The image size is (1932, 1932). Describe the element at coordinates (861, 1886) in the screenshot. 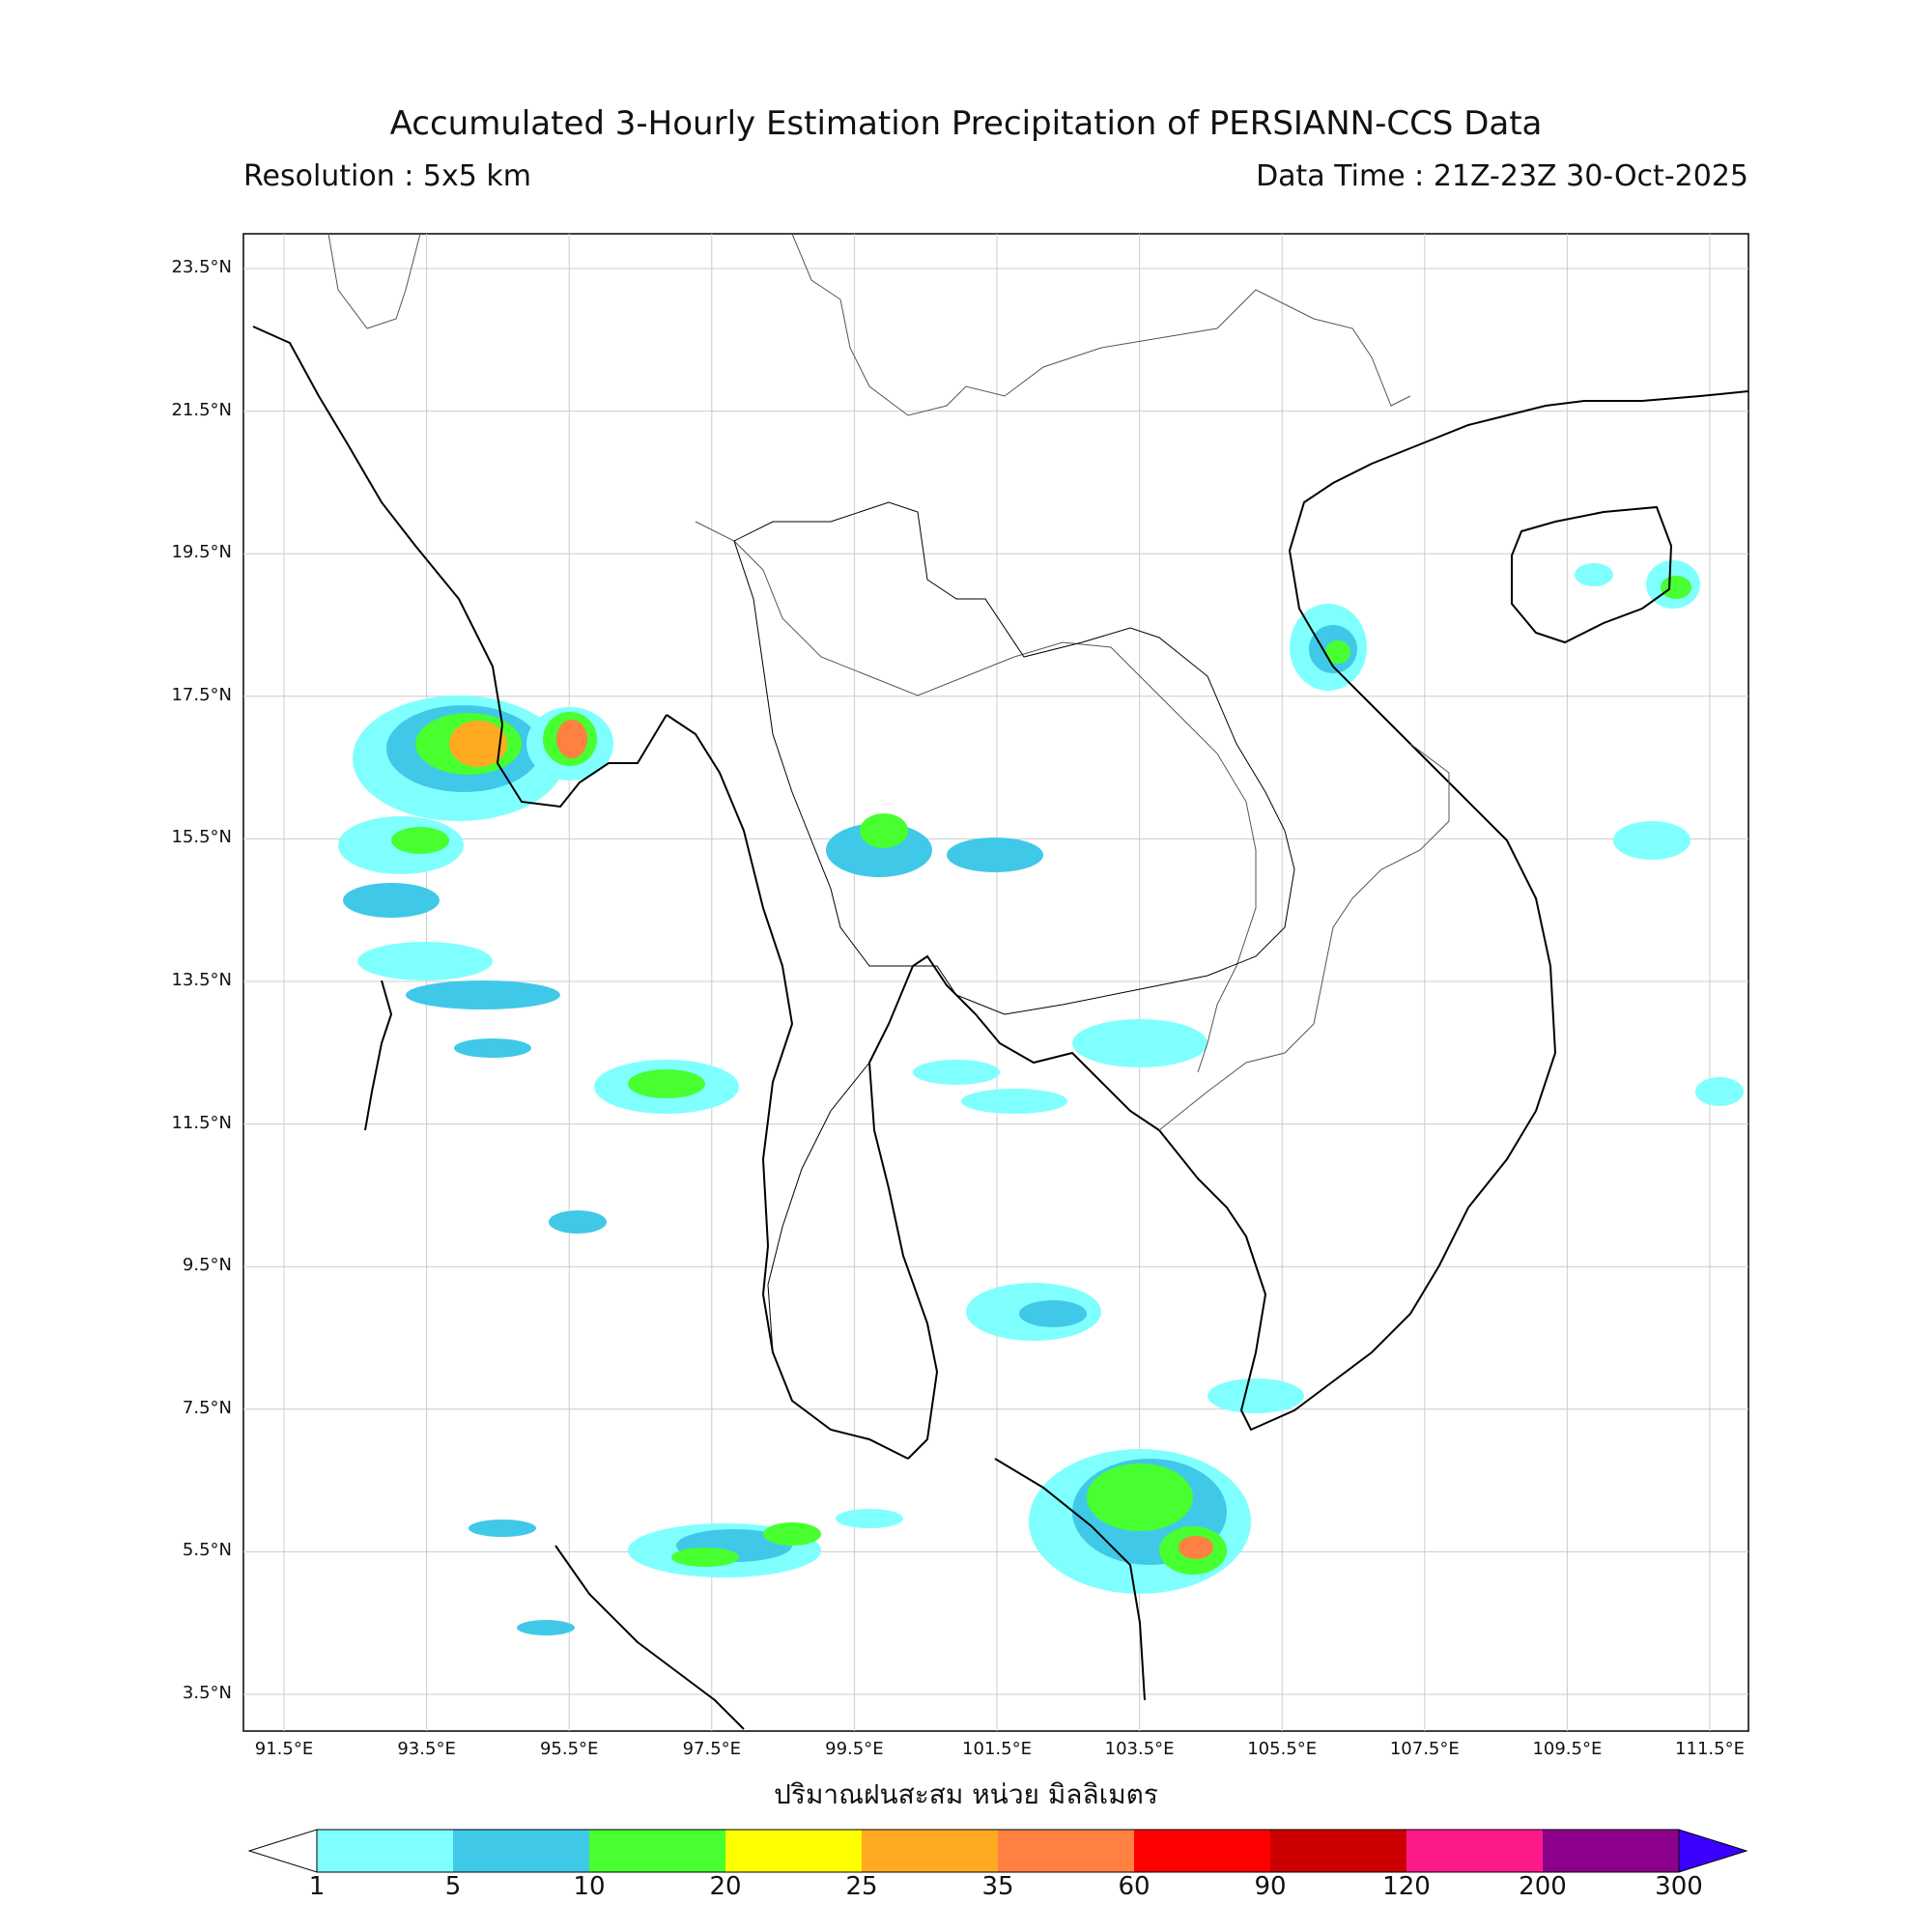

I see `colorbar-tick-label: 25` at that location.